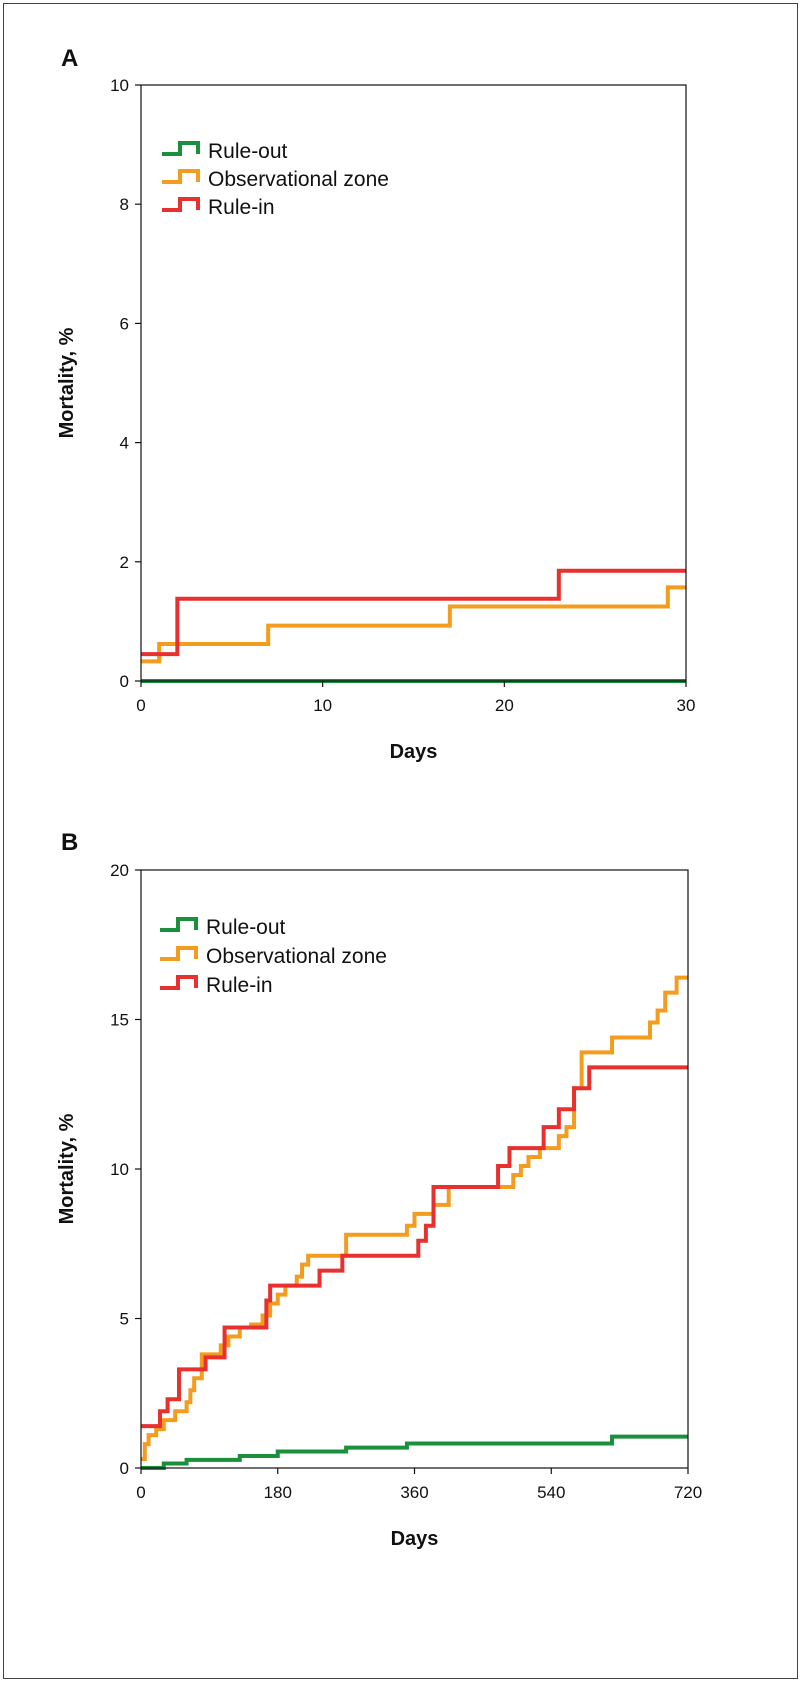 The width and height of the screenshot is (805, 1684). Describe the element at coordinates (551, 1492) in the screenshot. I see `x-tick-label: 540` at that location.